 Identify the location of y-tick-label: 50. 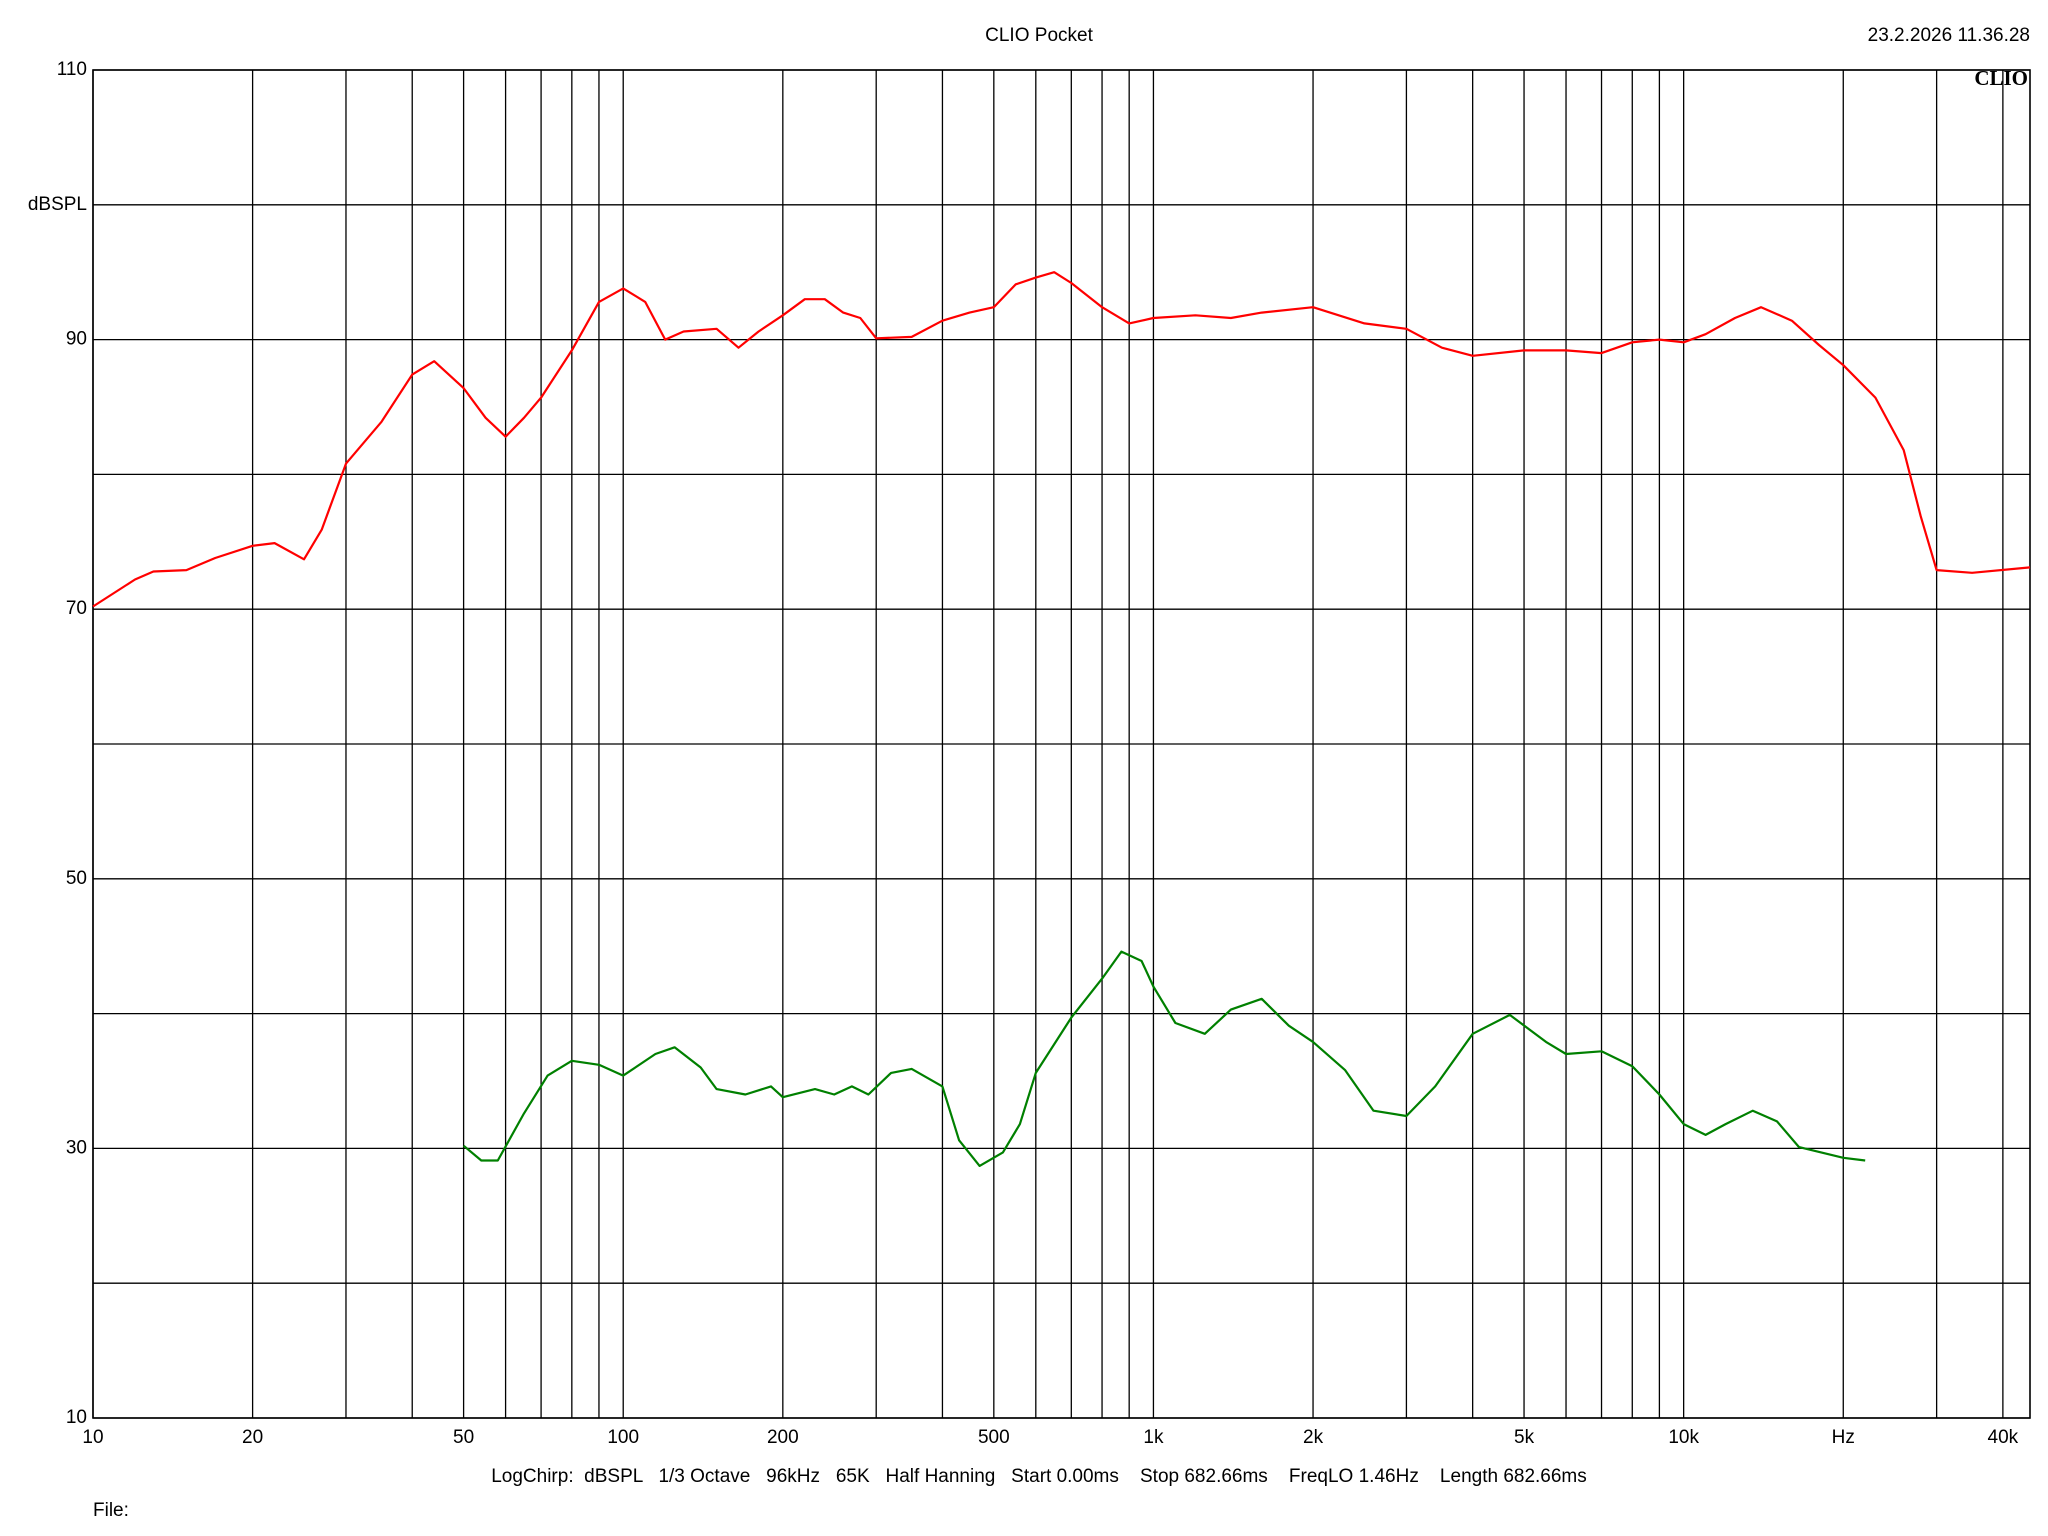
(76, 878).